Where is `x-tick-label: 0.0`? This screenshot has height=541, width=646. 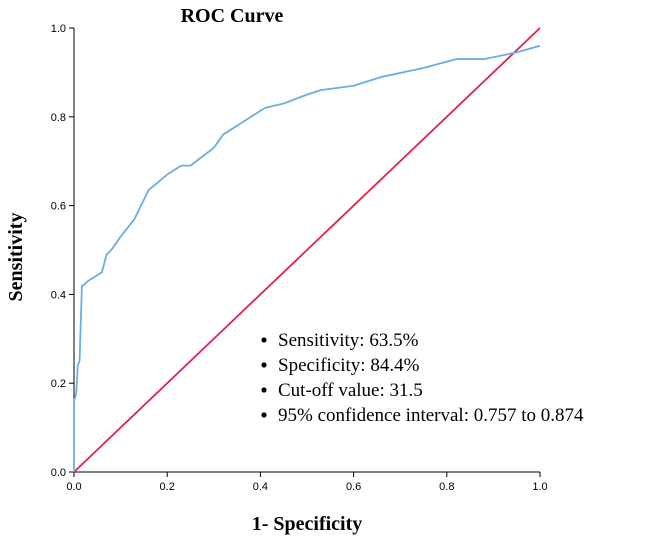
x-tick-label: 0.0 is located at coordinates (73, 487).